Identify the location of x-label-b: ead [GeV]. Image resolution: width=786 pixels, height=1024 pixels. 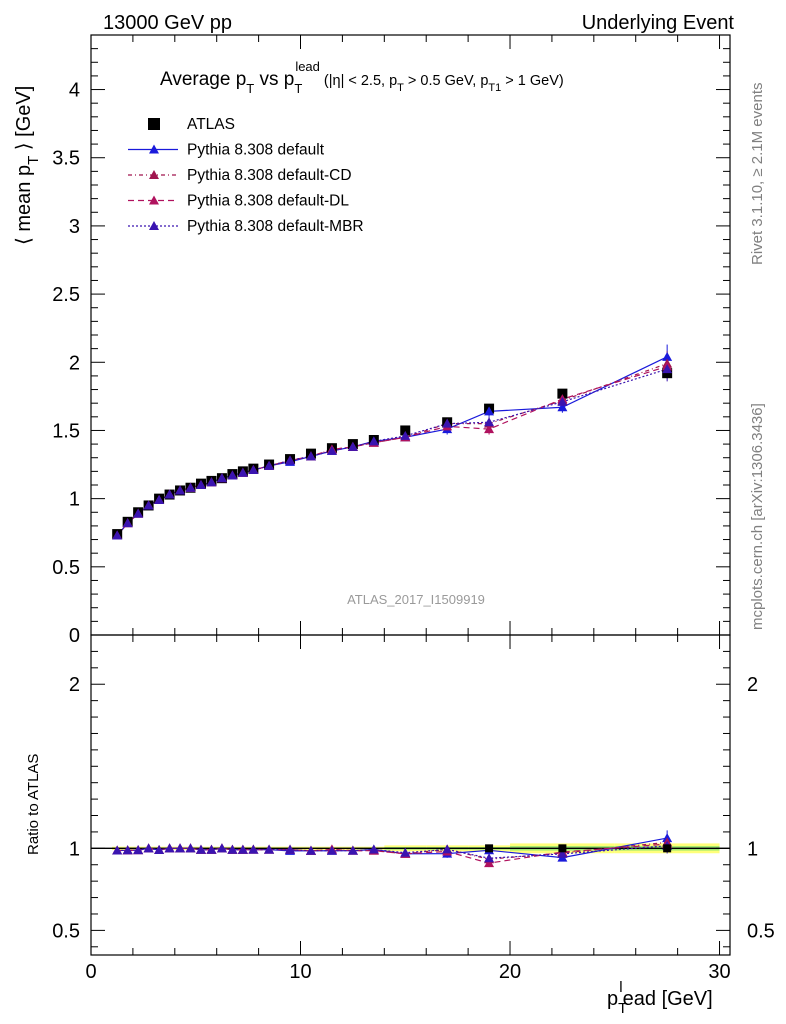
(668, 999).